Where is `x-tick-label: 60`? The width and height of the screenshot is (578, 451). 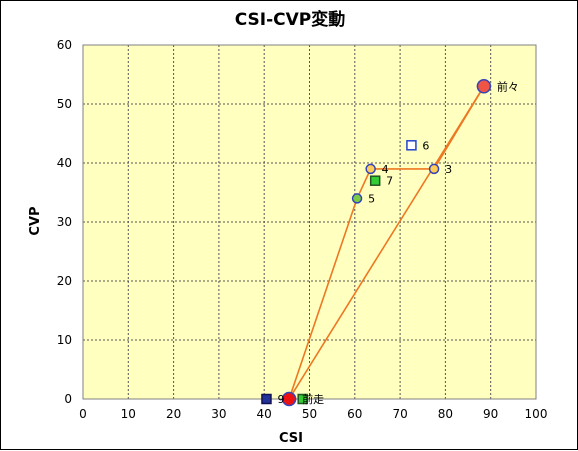
x-tick-label: 60 is located at coordinates (354, 414).